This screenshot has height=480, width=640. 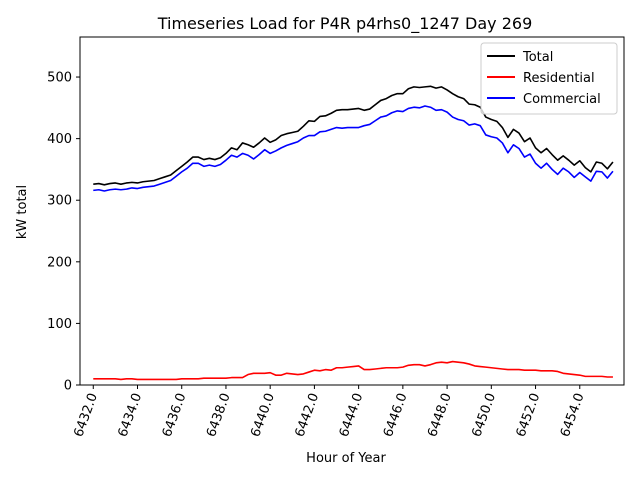 I want to click on y-tick-label: 500, so click(x=59, y=78).